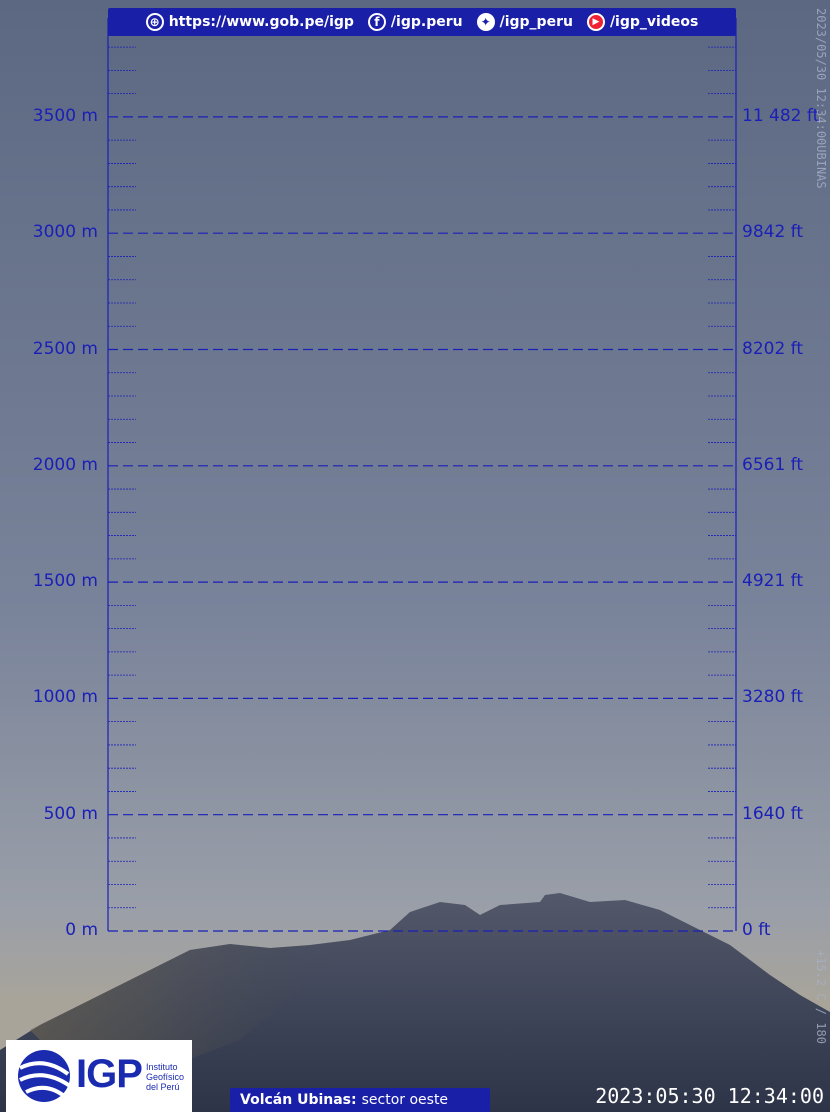 This screenshot has height=1112, width=830. I want to click on metric-altitude-label: 2500 m, so click(65, 348).